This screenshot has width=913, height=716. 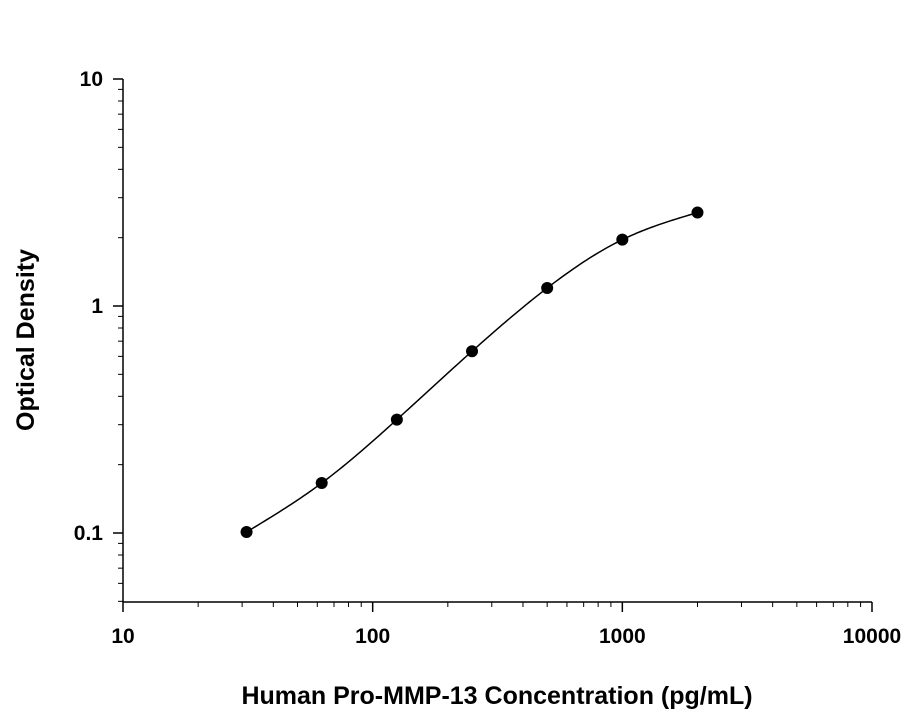 What do you see at coordinates (89, 533) in the screenshot?
I see `y-tick-label: 0.1` at bounding box center [89, 533].